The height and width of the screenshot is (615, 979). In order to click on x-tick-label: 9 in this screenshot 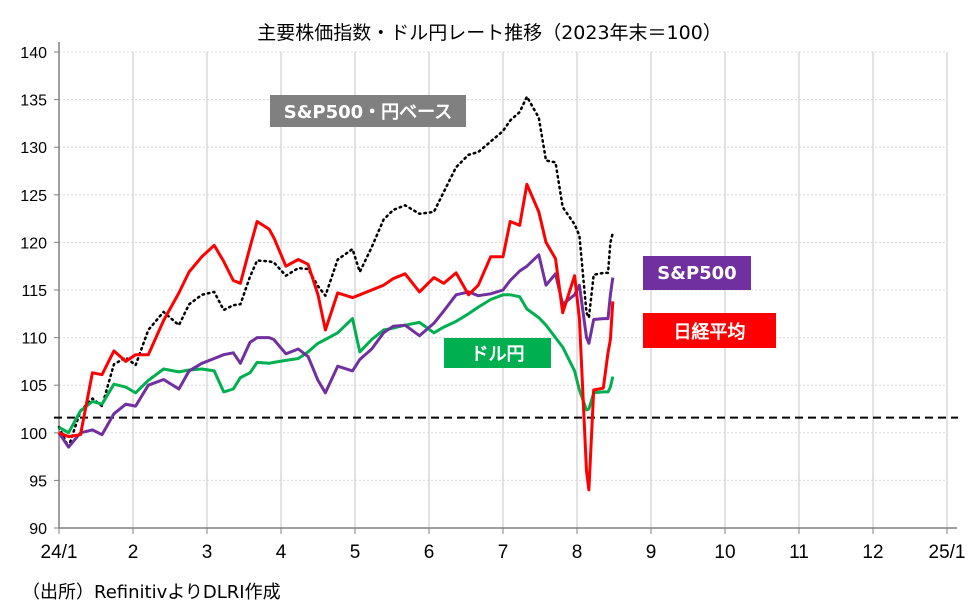, I will do `click(651, 552)`.